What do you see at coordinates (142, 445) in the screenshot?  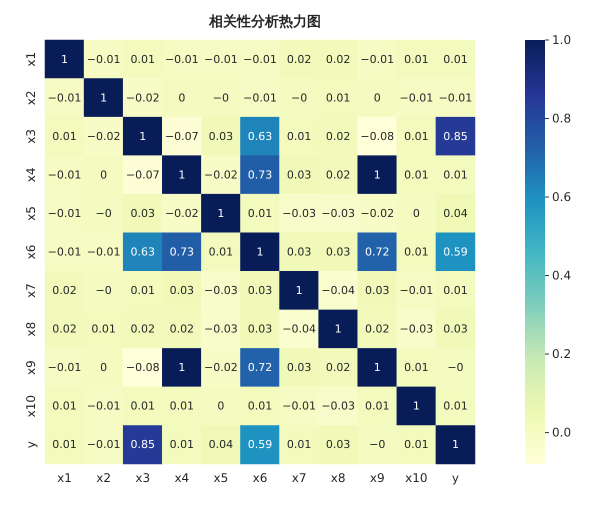 I see `data-label: 0.85` at bounding box center [142, 445].